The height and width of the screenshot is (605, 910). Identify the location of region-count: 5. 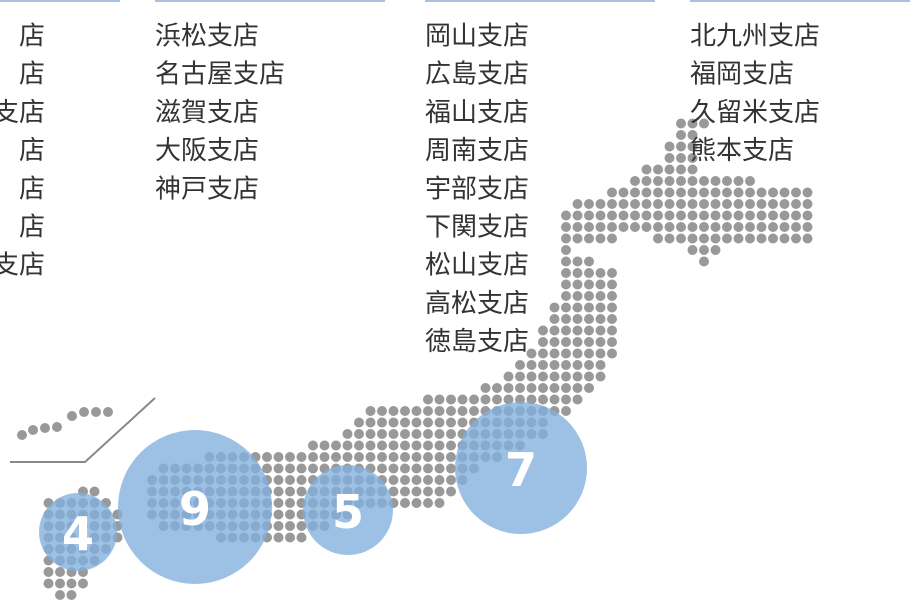
(348, 512).